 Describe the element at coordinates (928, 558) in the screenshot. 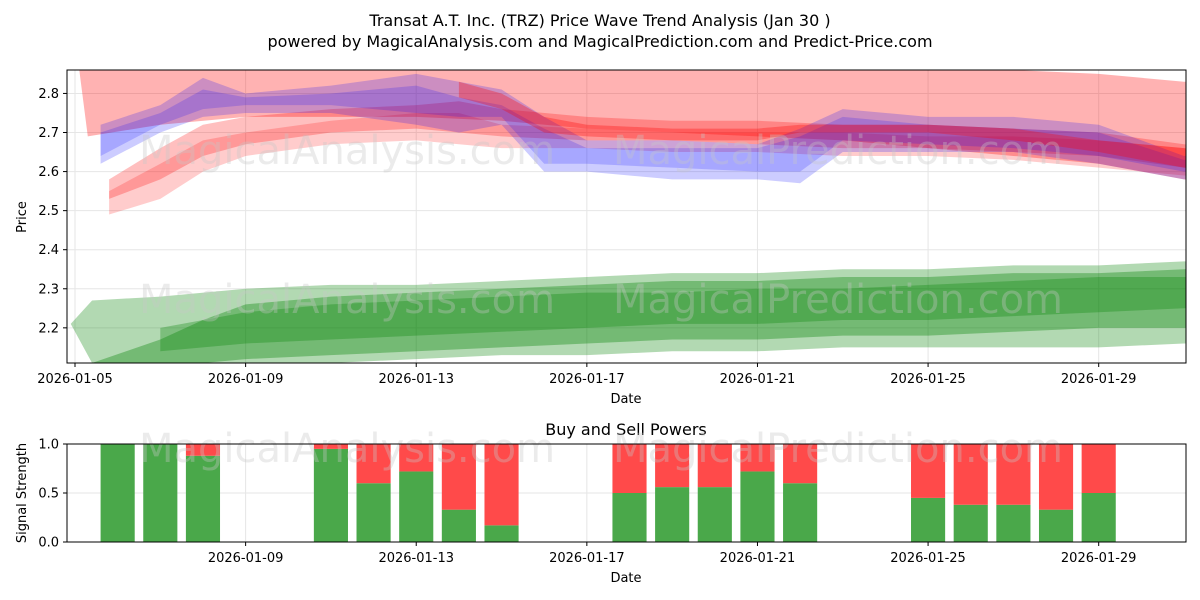

I see `buy-sell-x-tick-4: 2026-01-25` at that location.